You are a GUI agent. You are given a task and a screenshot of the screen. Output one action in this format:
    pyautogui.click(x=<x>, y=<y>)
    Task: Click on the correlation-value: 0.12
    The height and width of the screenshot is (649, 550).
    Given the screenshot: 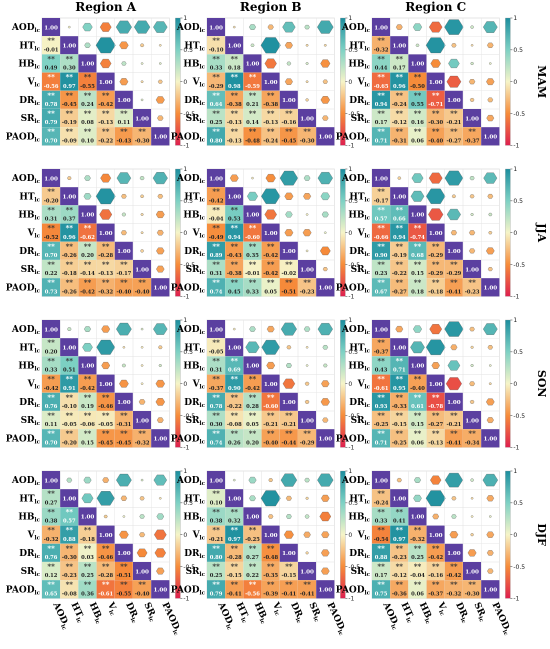 What is the action you would take?
    pyautogui.click(x=51, y=576)
    